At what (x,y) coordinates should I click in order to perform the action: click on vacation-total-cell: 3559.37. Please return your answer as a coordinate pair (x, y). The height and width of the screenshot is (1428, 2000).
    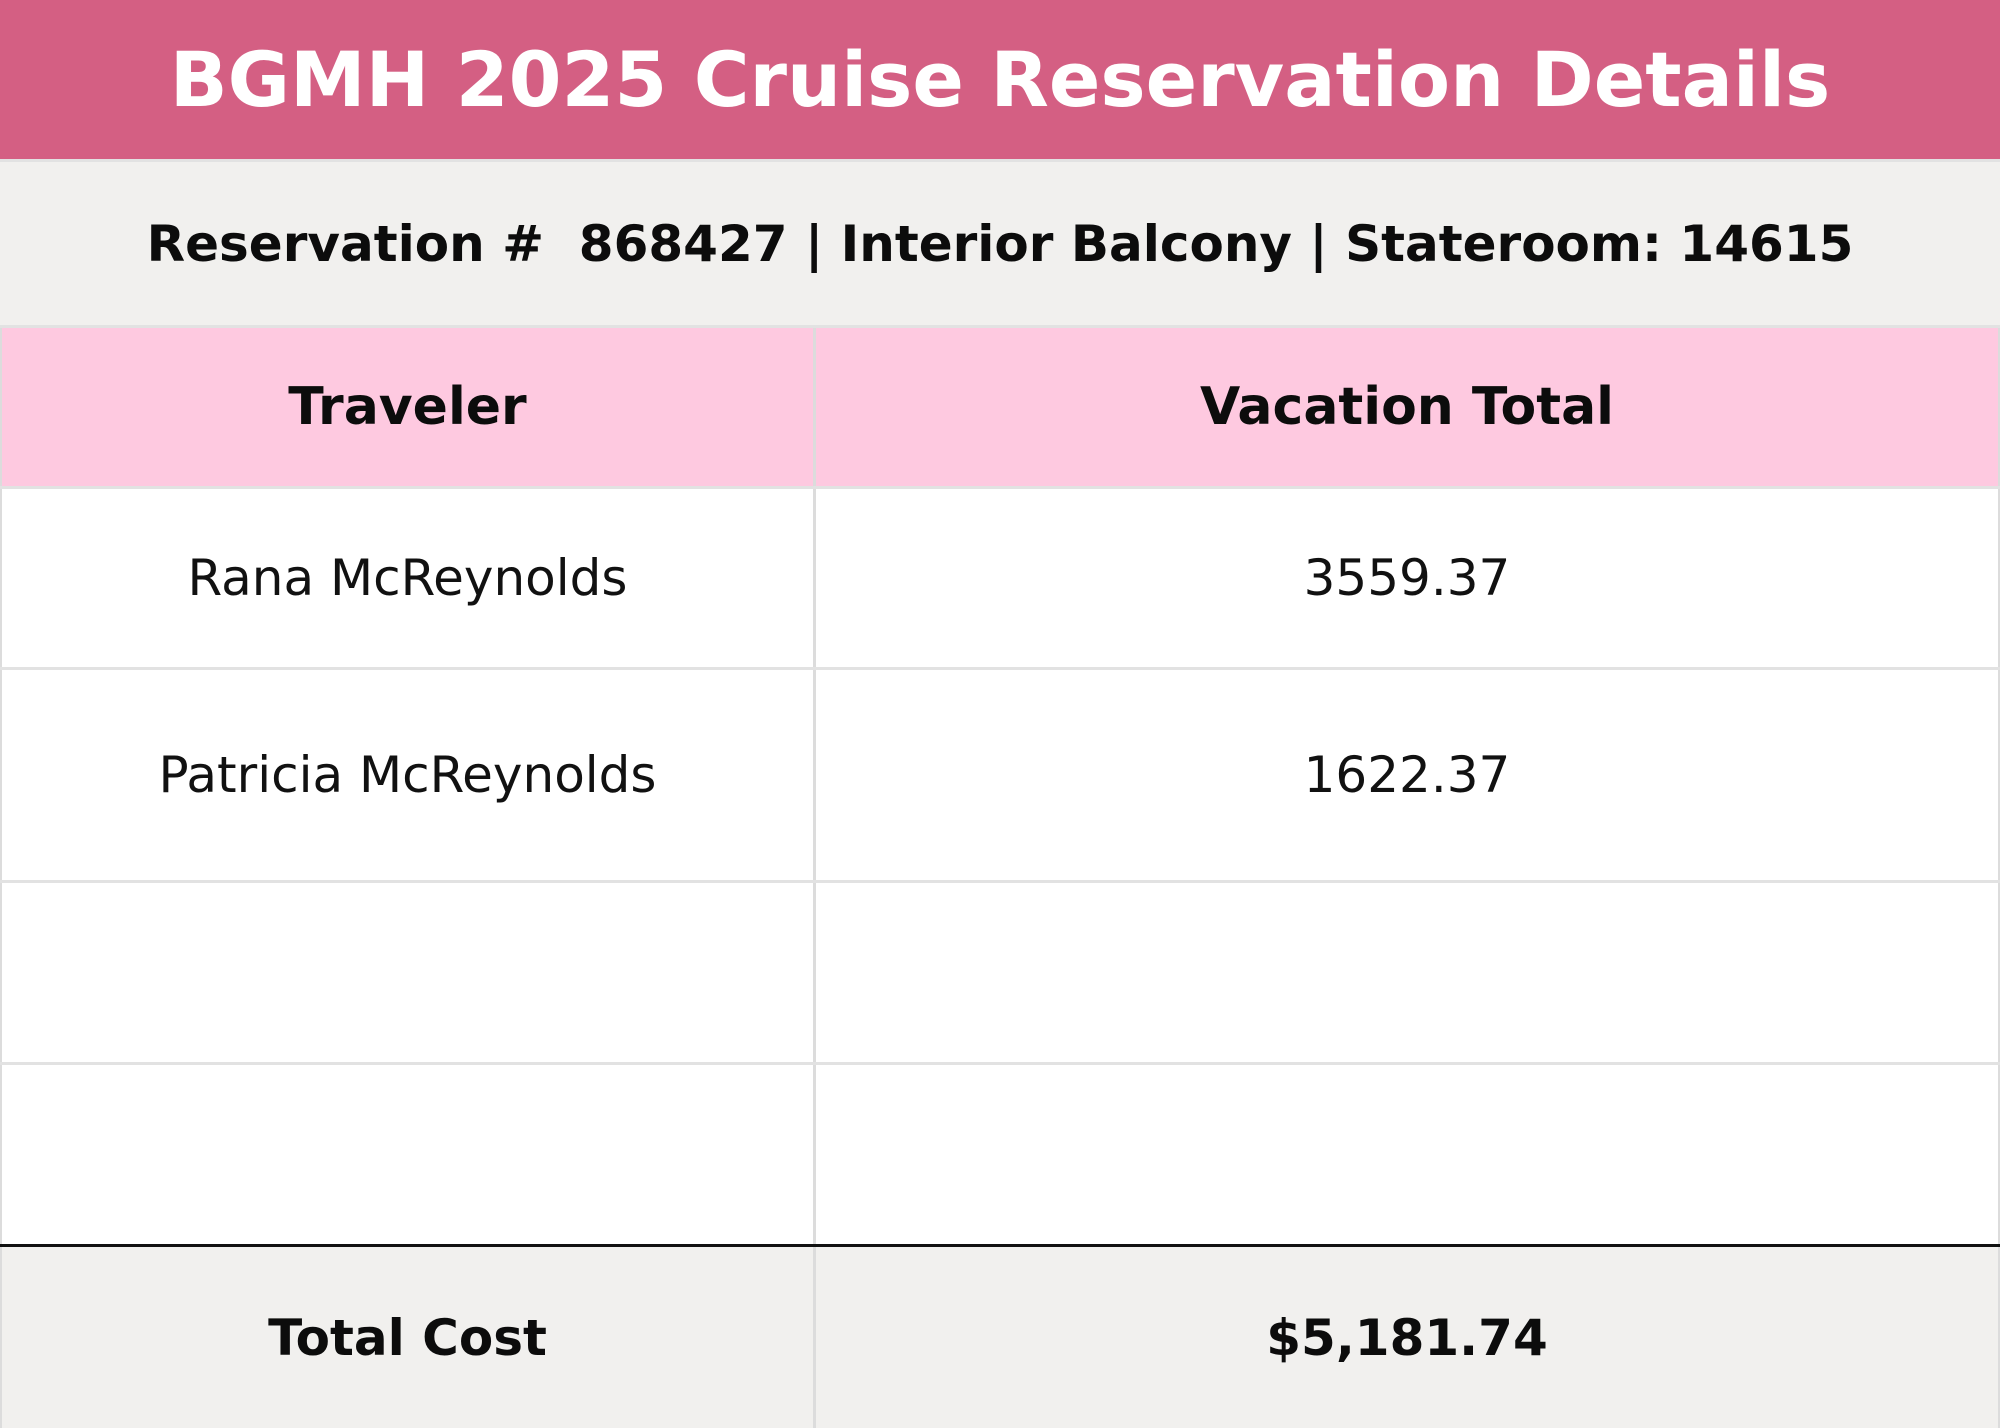
    Looking at the image, I should click on (1408, 578).